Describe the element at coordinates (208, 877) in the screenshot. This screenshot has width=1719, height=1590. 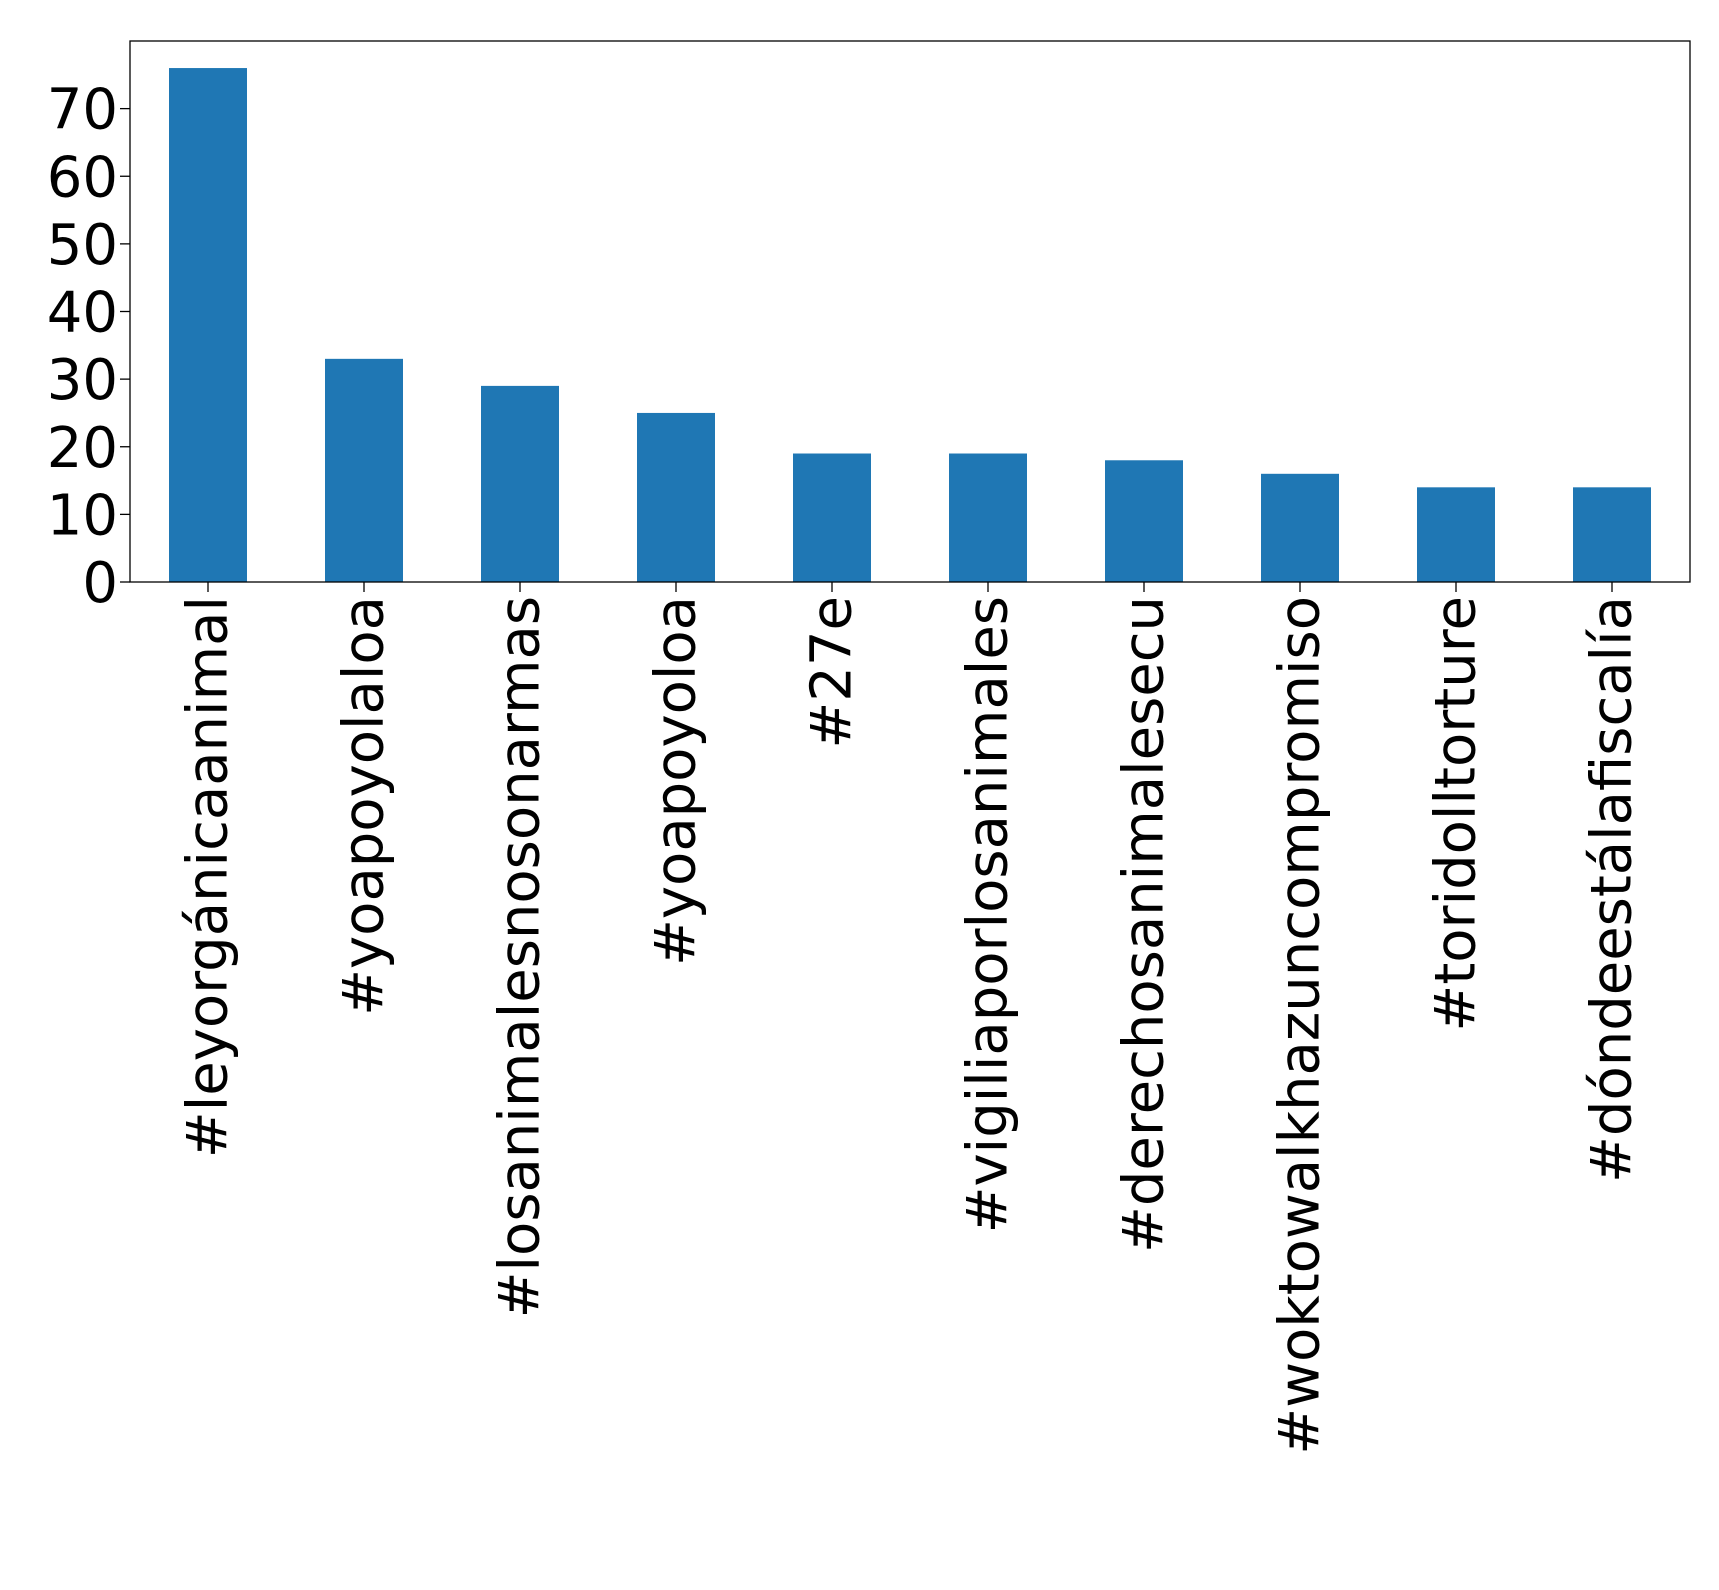
I see `x-tick-label: #leyorgánicaanimal` at that location.